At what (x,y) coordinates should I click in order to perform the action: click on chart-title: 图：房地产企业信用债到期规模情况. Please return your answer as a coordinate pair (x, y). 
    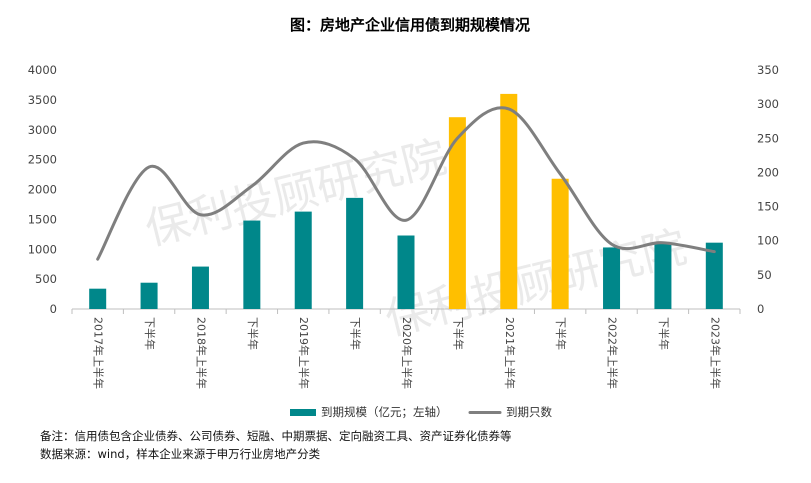
    Looking at the image, I should click on (410, 25).